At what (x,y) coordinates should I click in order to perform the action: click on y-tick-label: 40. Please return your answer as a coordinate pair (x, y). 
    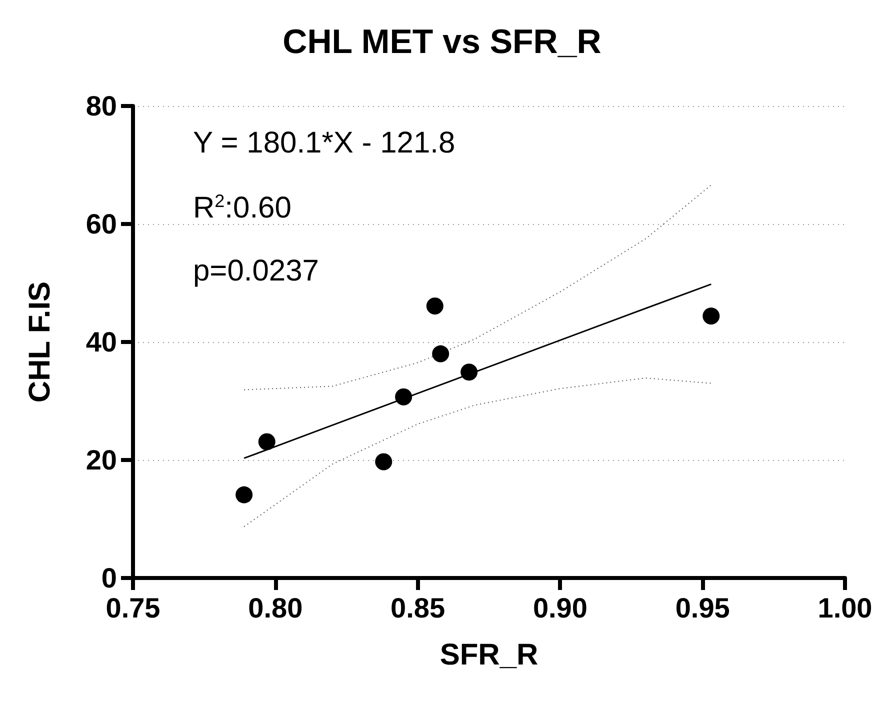
    Looking at the image, I should click on (101, 342).